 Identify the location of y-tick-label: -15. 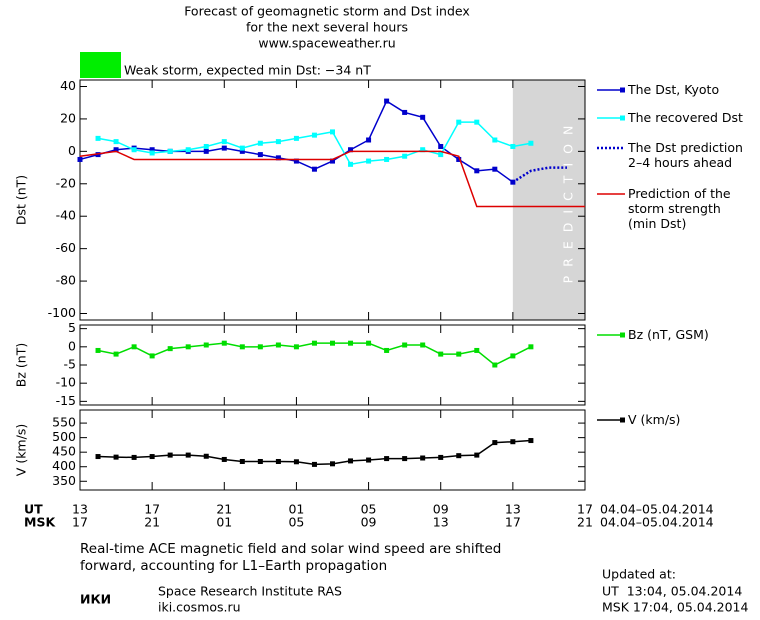
(66, 400).